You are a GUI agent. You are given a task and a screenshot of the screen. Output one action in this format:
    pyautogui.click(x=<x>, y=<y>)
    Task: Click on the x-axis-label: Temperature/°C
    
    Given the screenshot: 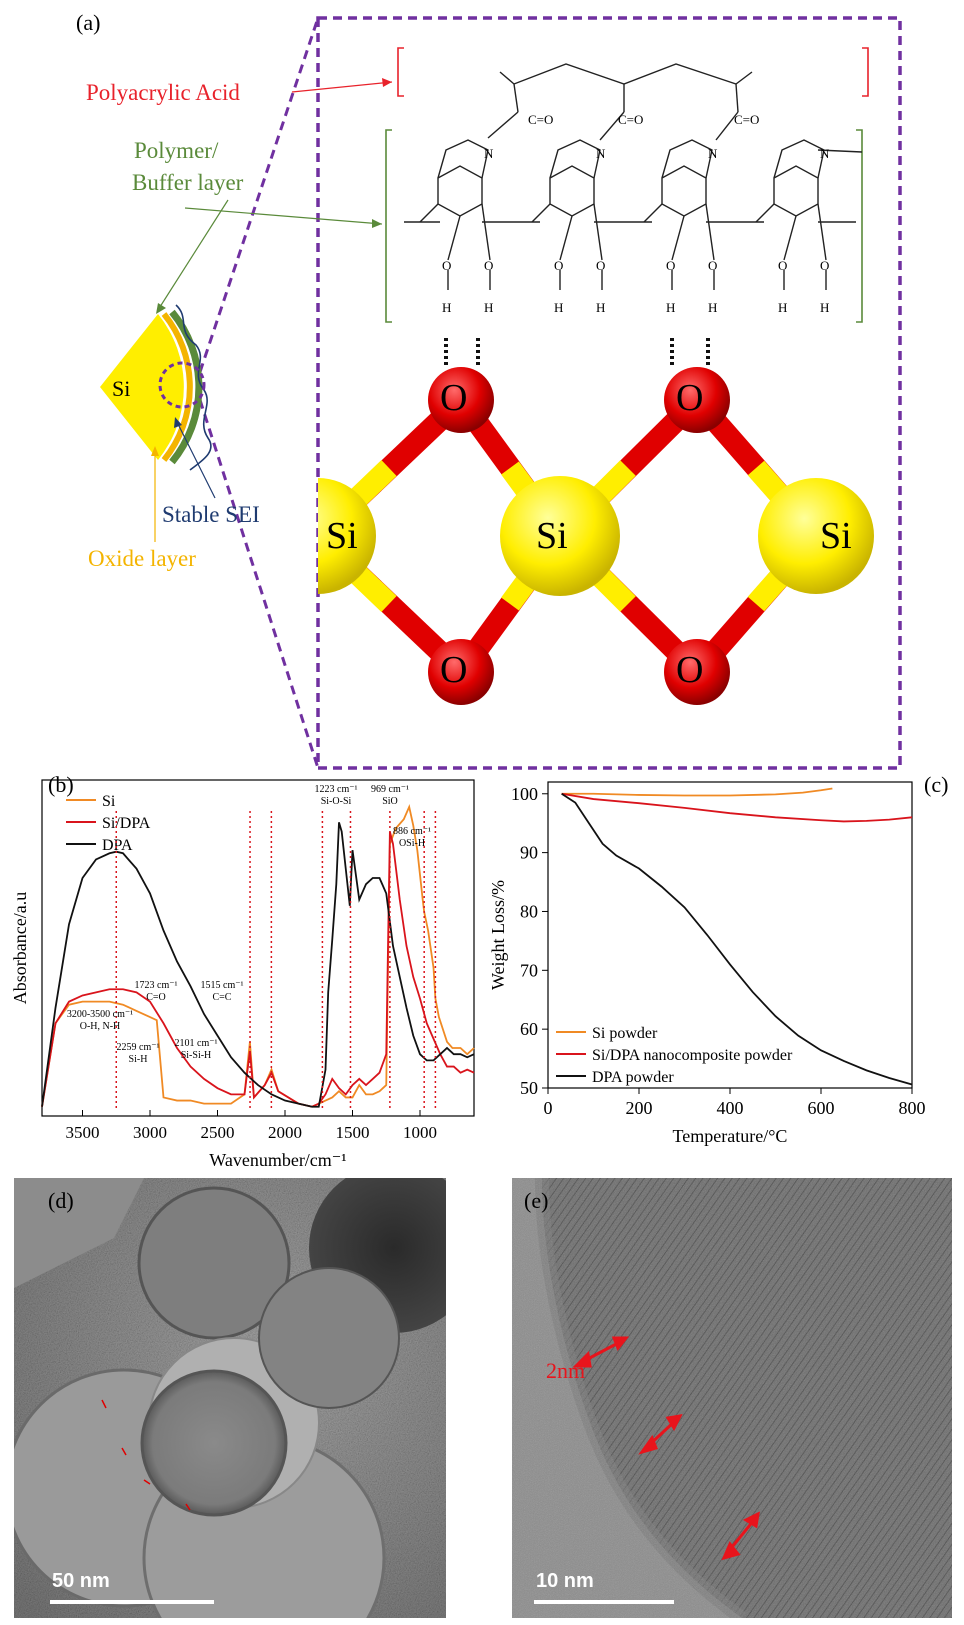 What is the action you would take?
    pyautogui.click(x=730, y=1136)
    